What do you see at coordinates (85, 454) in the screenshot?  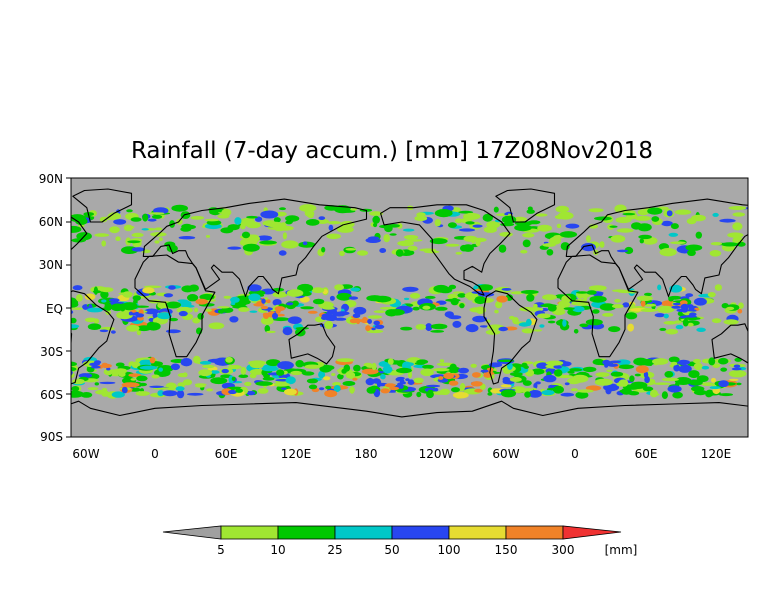 I see `lon-label-60w: 60W` at bounding box center [85, 454].